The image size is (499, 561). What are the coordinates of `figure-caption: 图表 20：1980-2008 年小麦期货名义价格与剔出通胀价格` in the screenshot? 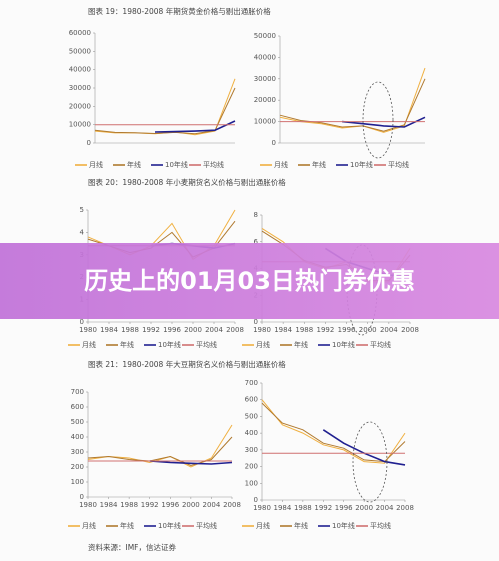 It's located at (187, 182).